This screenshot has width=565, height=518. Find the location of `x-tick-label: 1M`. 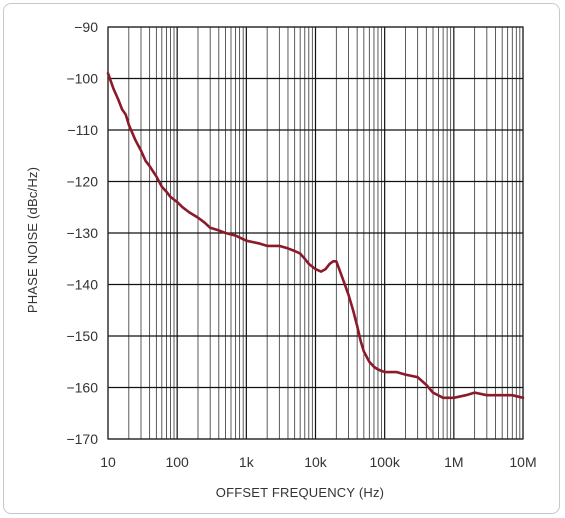

x-tick-label: 1M is located at coordinates (453, 462).